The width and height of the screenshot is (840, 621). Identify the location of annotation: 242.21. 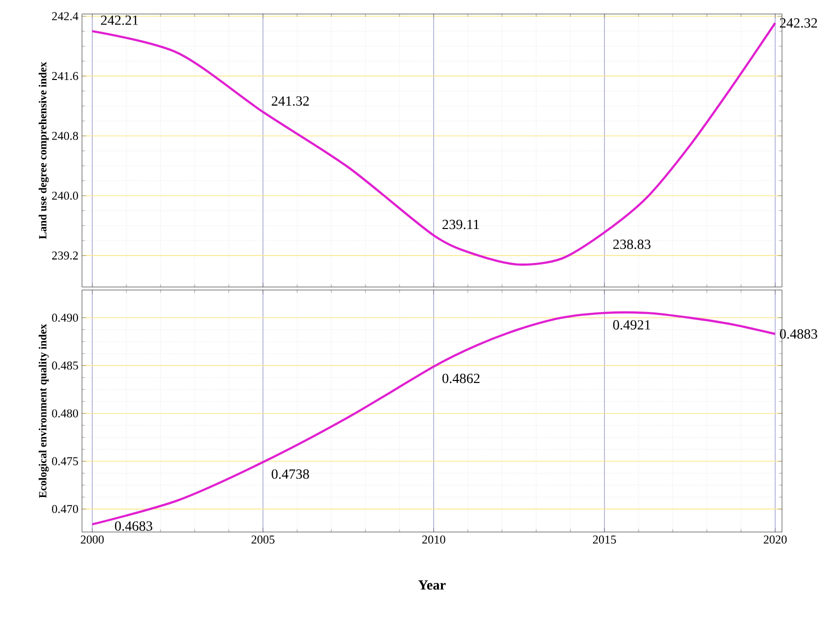
(119, 20).